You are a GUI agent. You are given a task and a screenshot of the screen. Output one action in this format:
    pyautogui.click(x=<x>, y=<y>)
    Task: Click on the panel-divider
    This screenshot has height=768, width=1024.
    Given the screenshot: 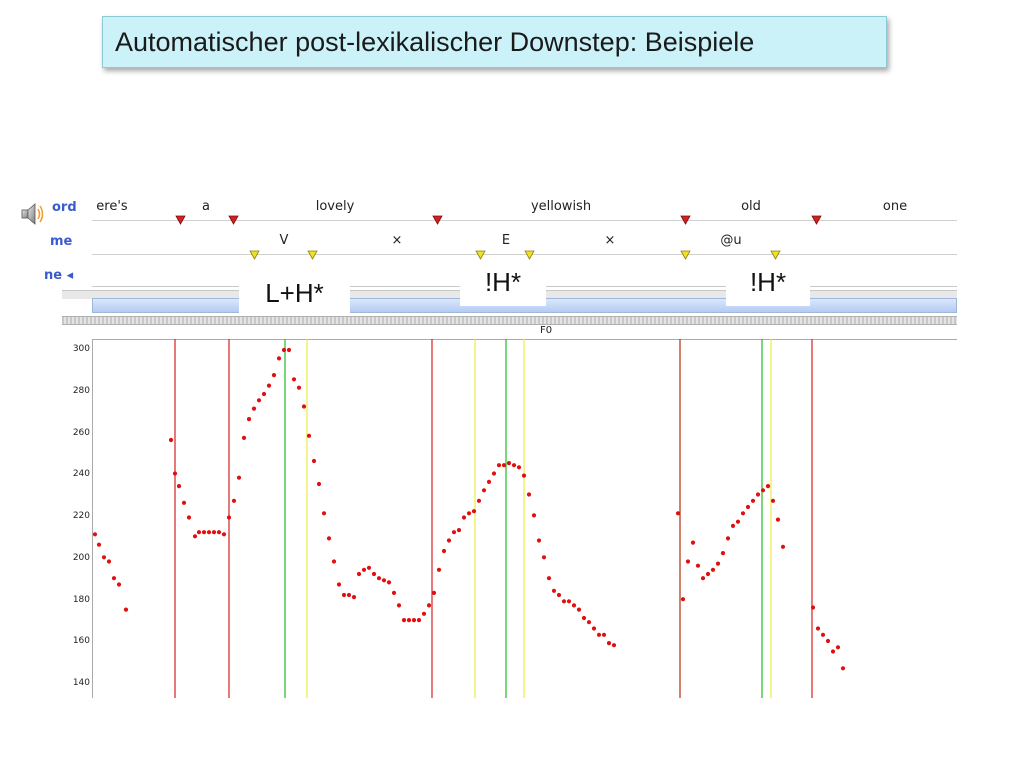 What is the action you would take?
    pyautogui.click(x=509, y=320)
    